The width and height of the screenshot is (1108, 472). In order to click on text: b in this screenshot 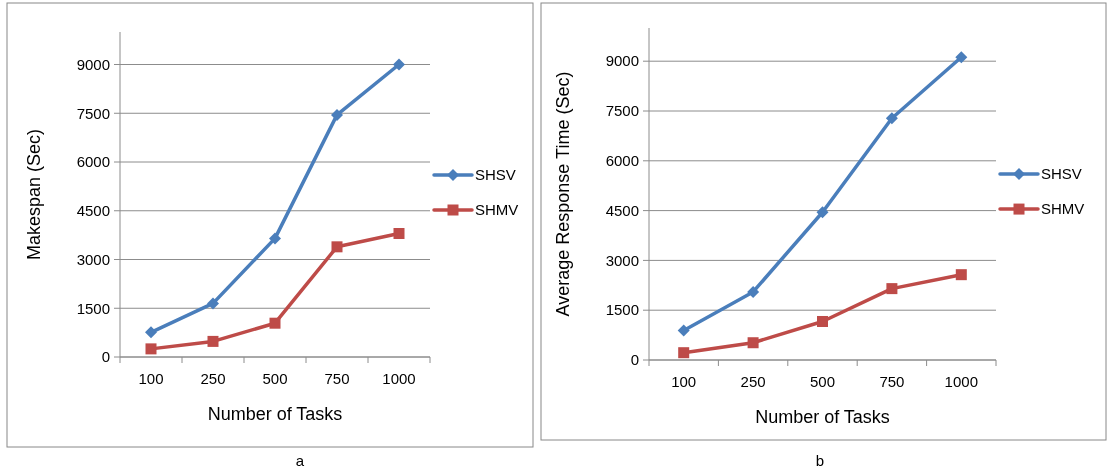, I will do `click(820, 460)`.